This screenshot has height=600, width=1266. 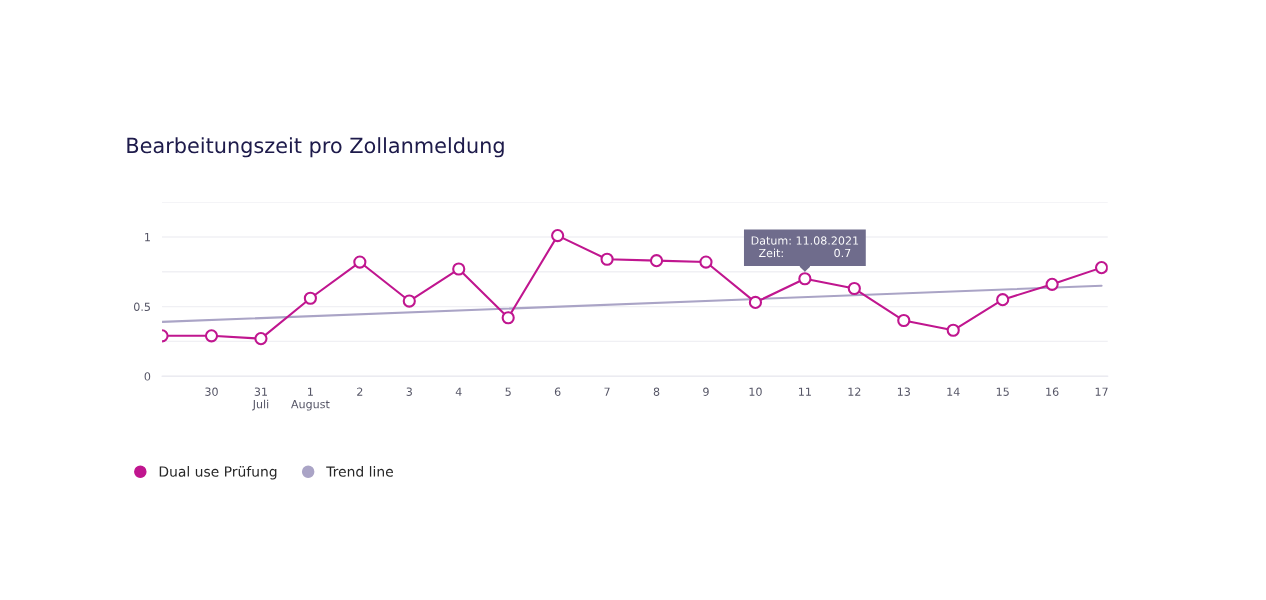 I want to click on x-tick-label: 31 Juli, so click(x=260, y=399).